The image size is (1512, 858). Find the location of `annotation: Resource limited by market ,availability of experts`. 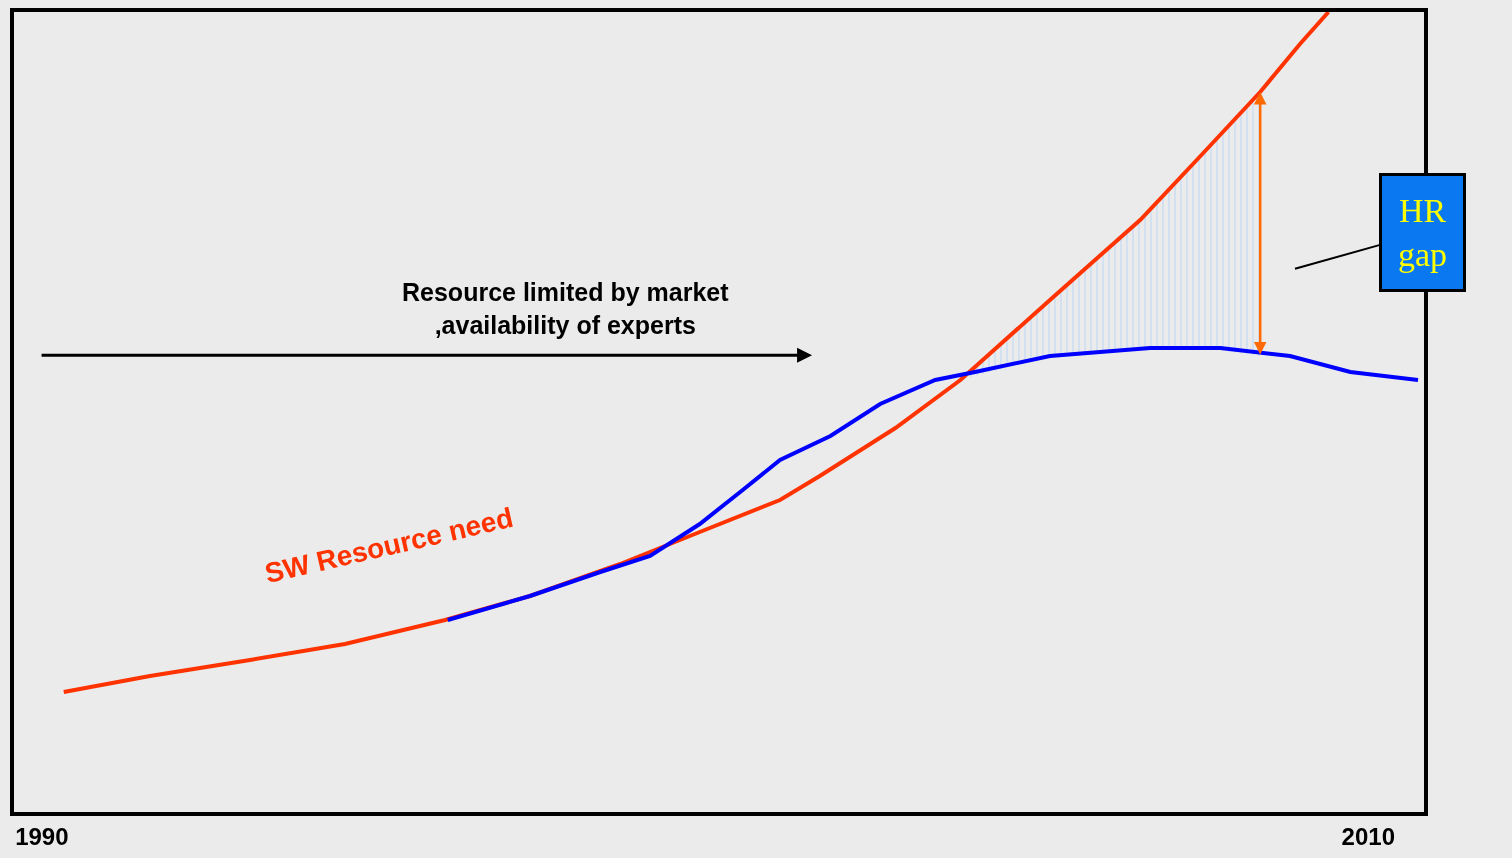

annotation: Resource limited by market ,availability of experts is located at coordinates (566, 308).